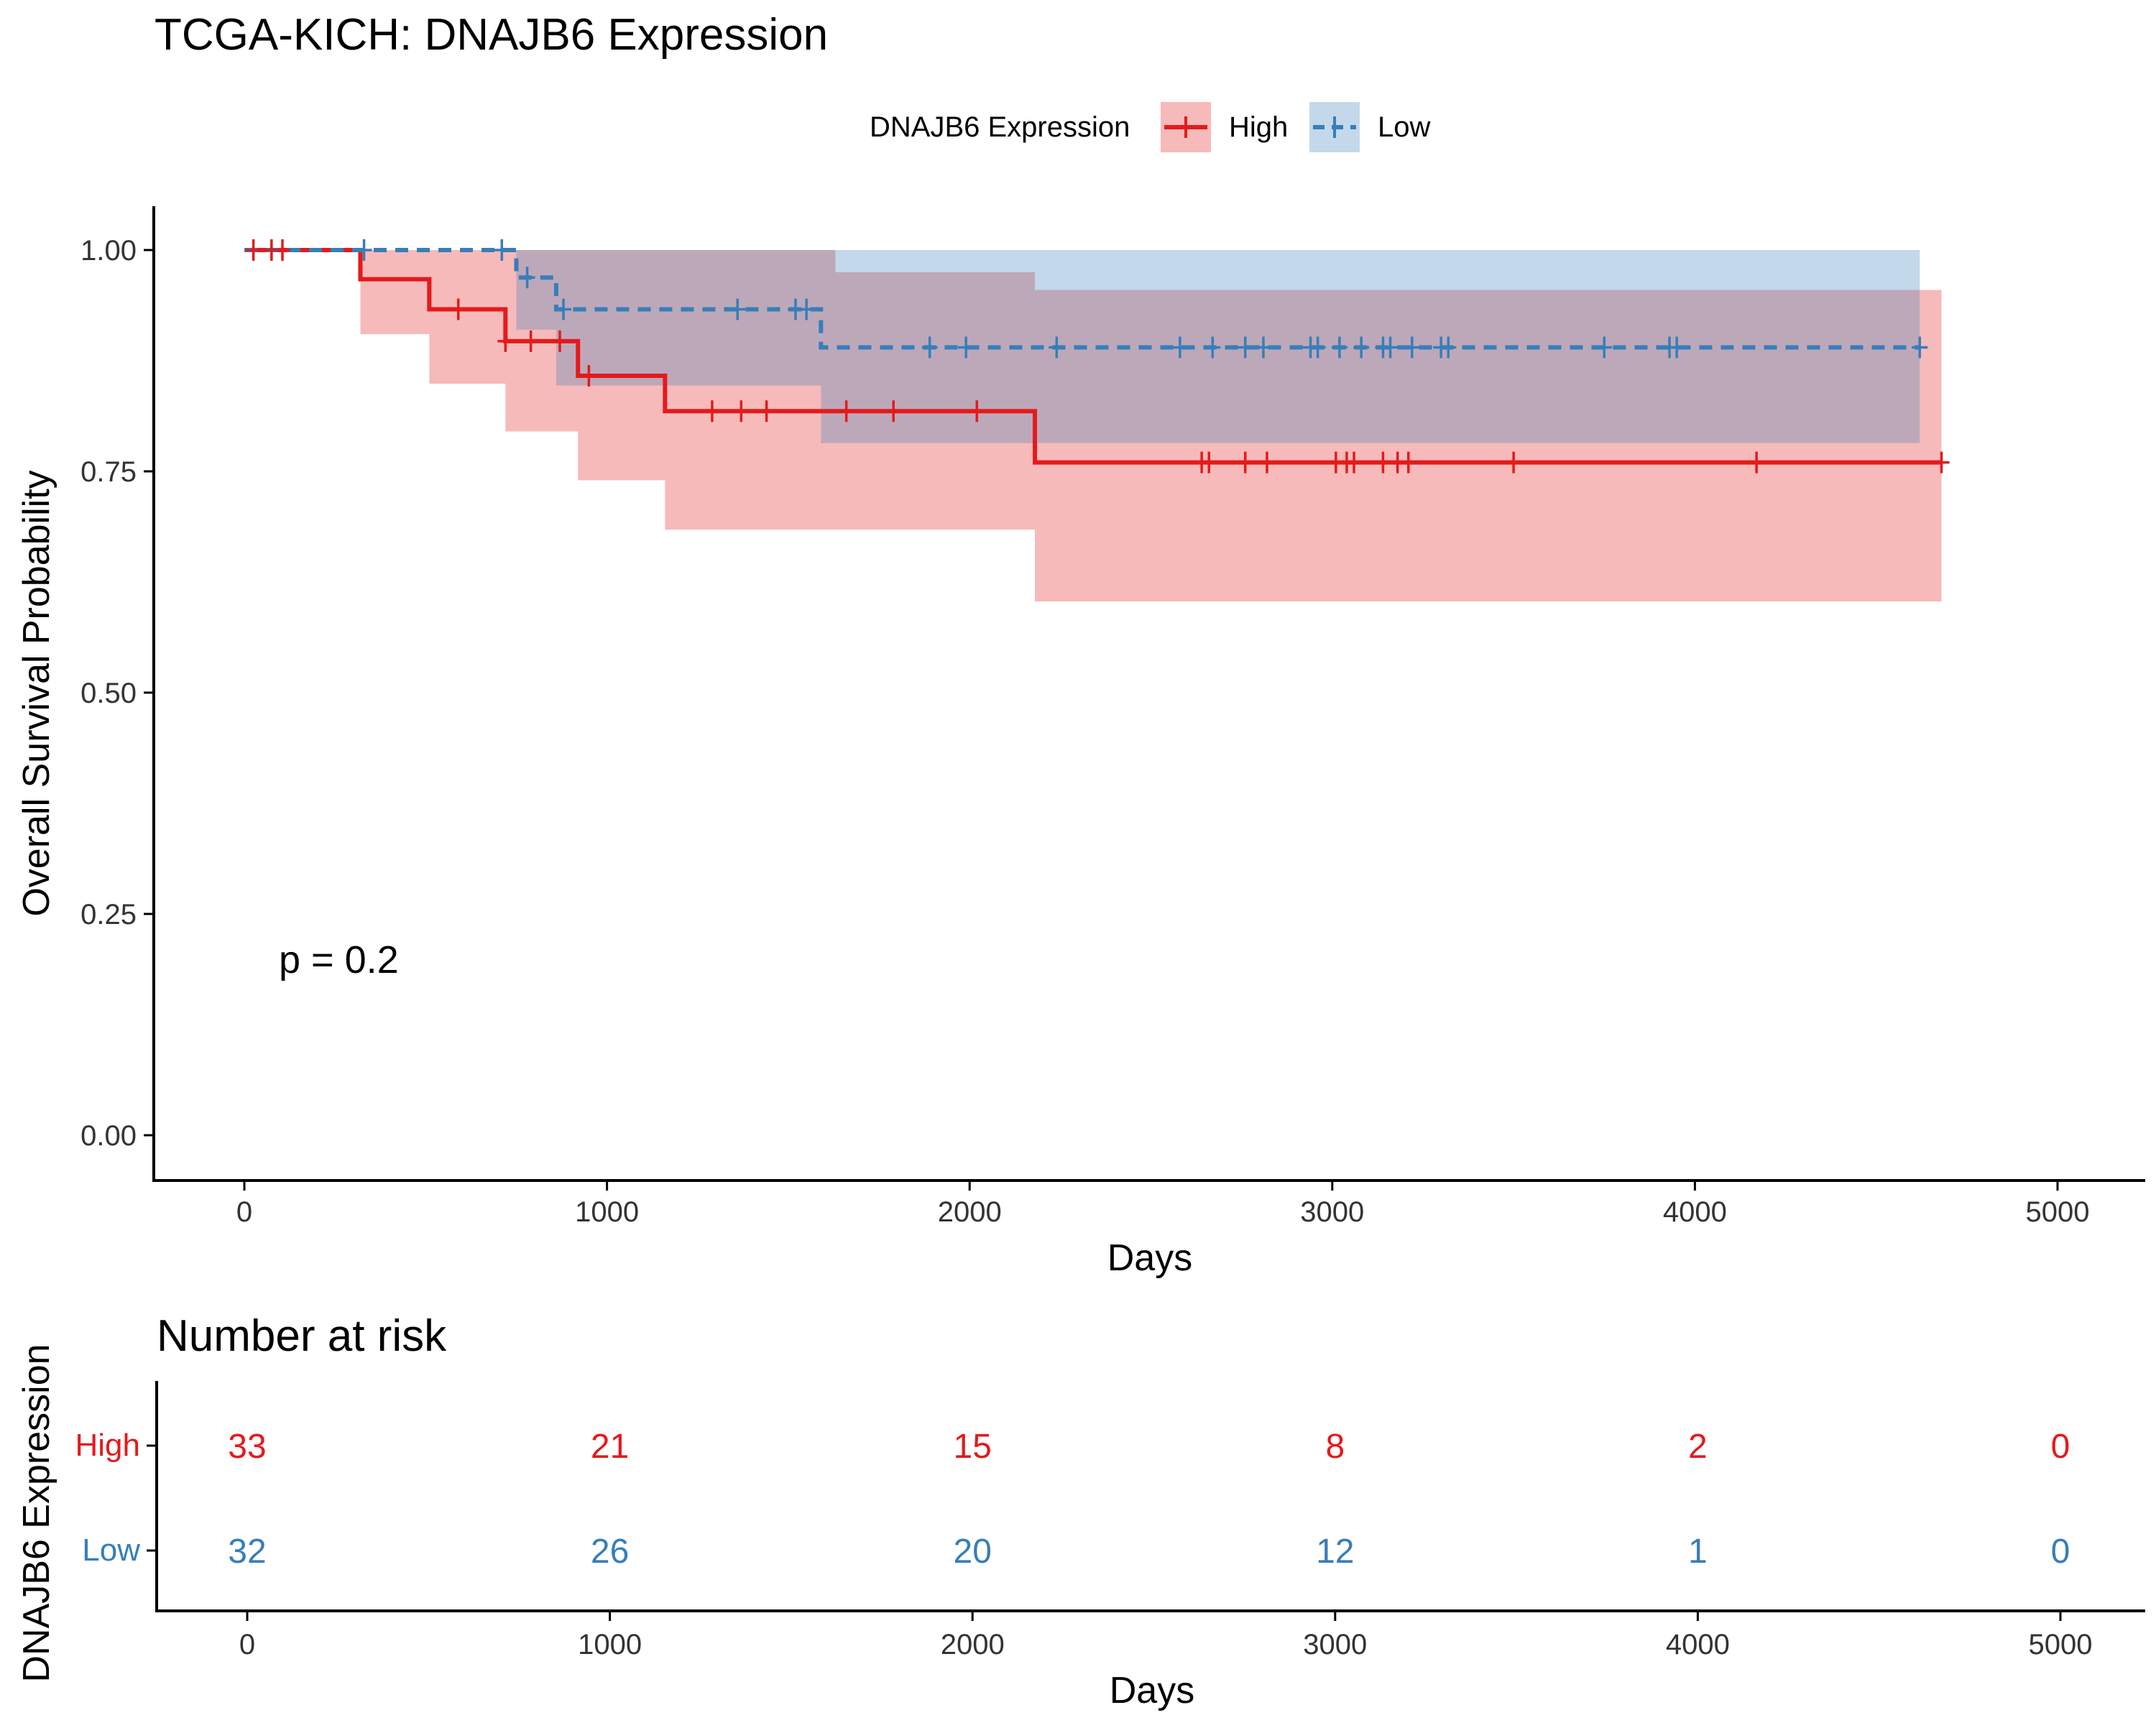 This screenshot has height=1728, width=2156. What do you see at coordinates (108, 251) in the screenshot?
I see `main-y-tick-label-4: 1.00` at bounding box center [108, 251].